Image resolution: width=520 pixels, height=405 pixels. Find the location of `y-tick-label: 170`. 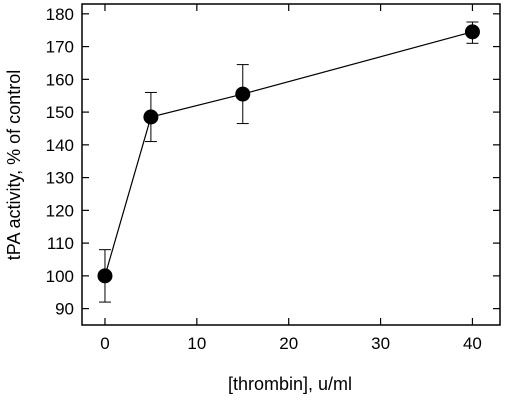

y-tick-label: 170 is located at coordinates (60, 47).